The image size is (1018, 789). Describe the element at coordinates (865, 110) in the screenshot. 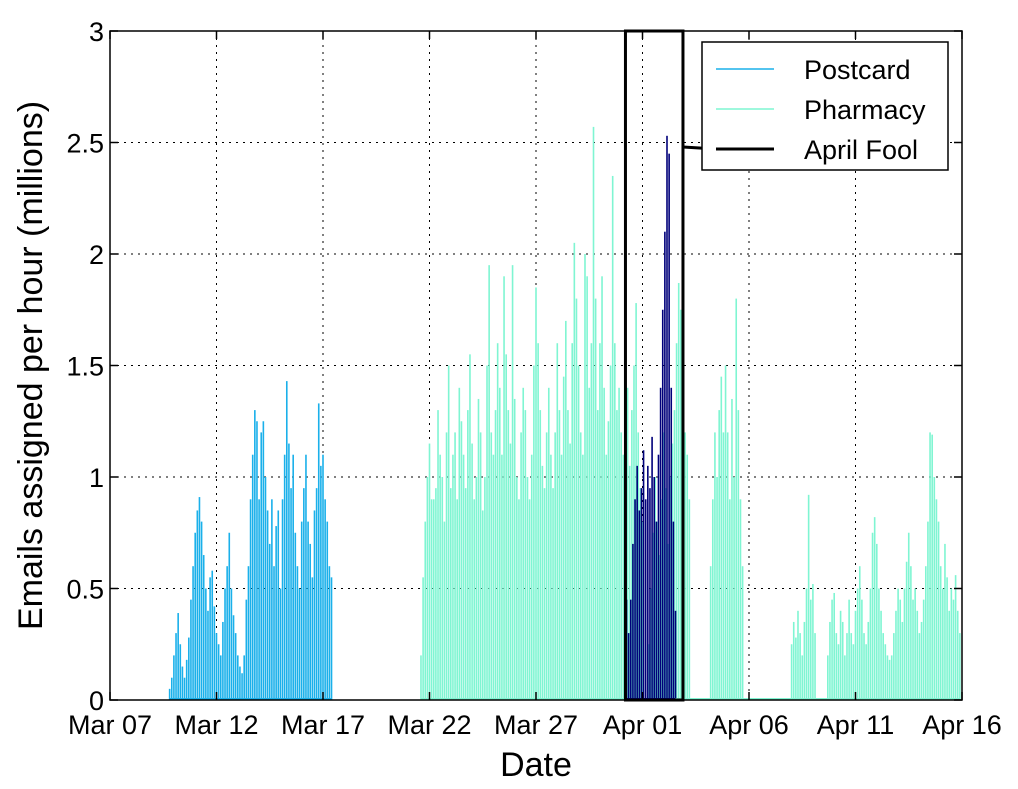

I see `legend-label-pharmacy: Pharmacy` at that location.